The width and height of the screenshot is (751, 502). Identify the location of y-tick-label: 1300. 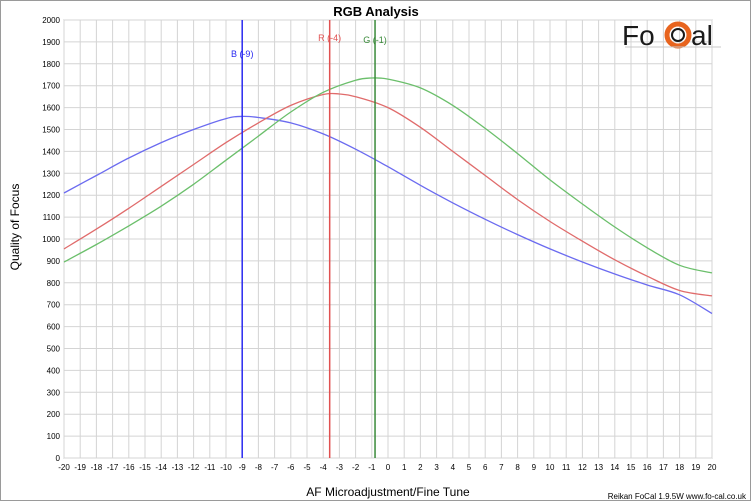
(51, 173).